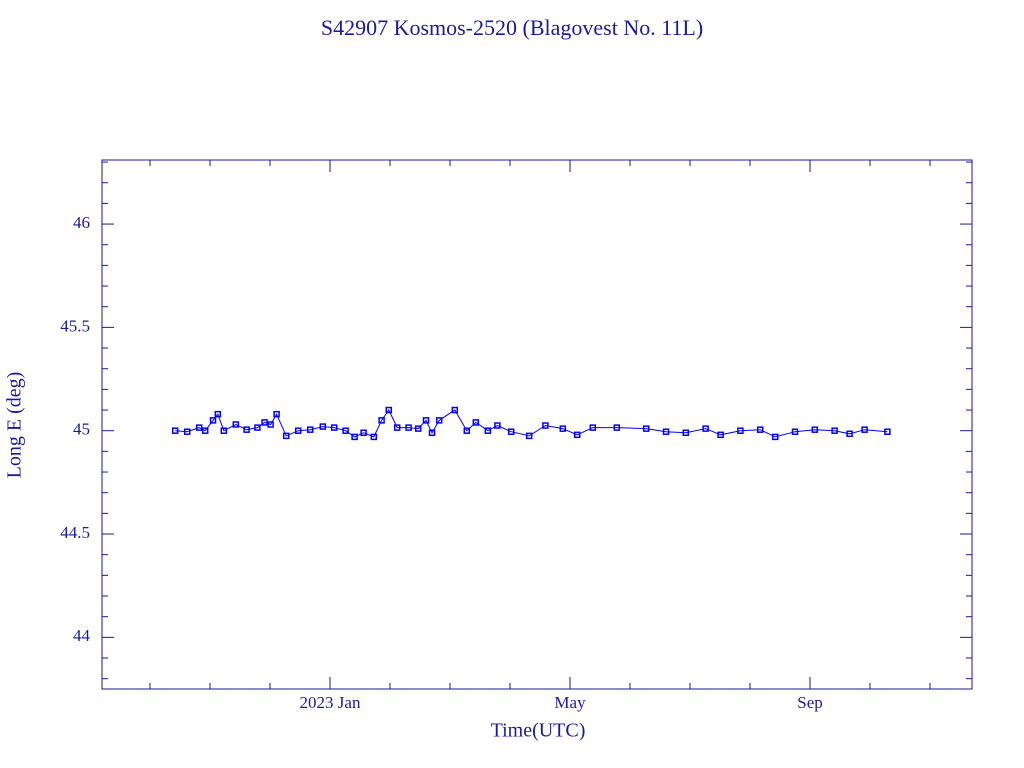  I want to click on x-tick-label: 2023 Jan, so click(330, 702).